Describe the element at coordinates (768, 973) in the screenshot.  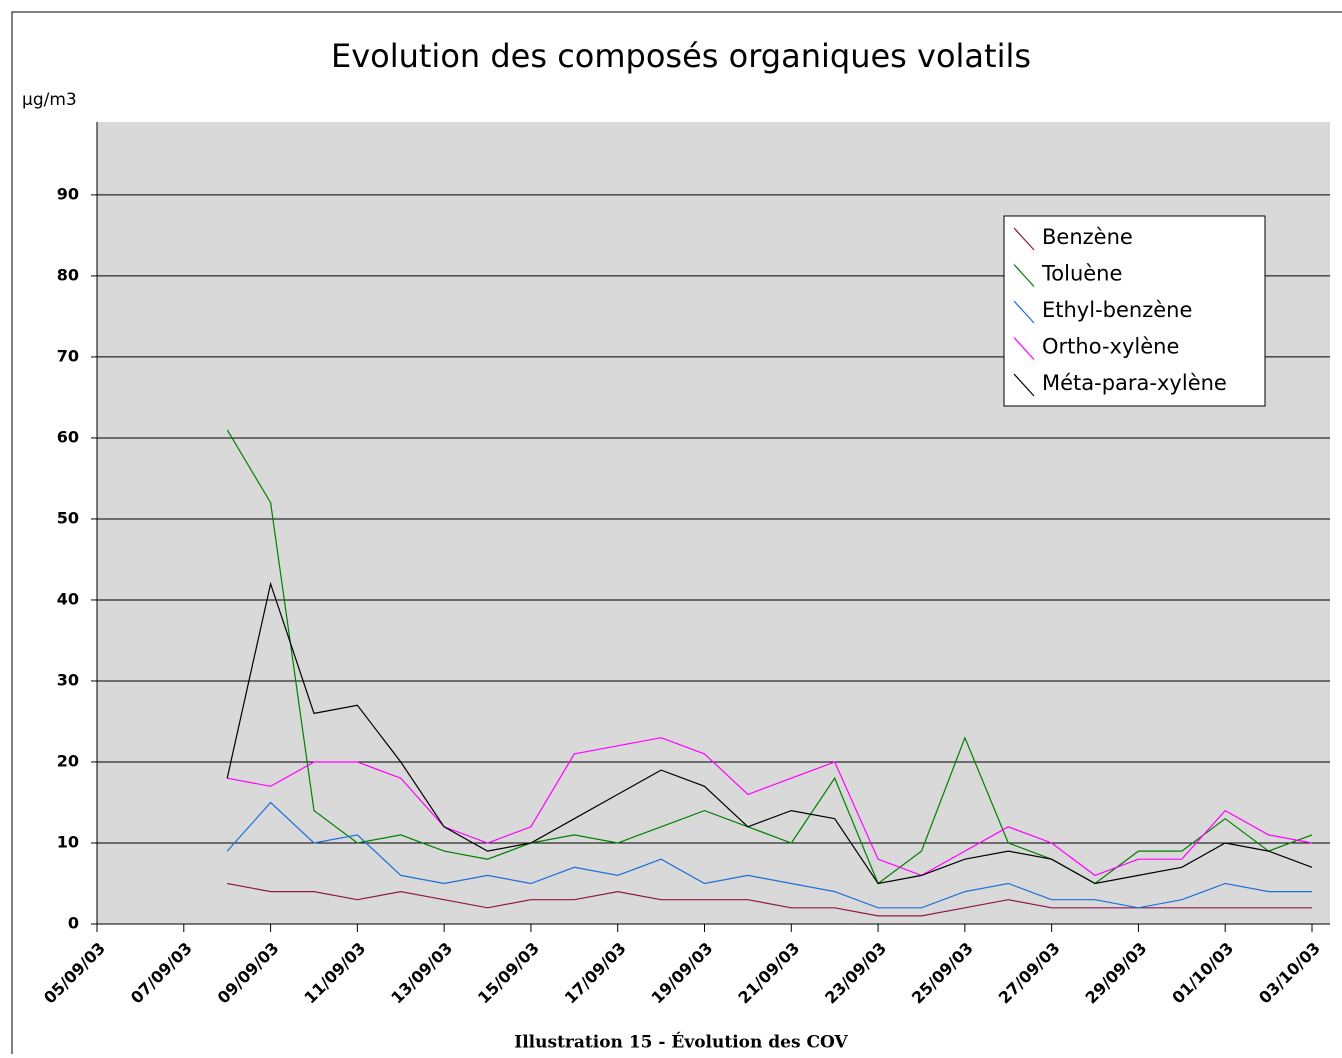
I see `x-tick-label: 21/09/03` at that location.